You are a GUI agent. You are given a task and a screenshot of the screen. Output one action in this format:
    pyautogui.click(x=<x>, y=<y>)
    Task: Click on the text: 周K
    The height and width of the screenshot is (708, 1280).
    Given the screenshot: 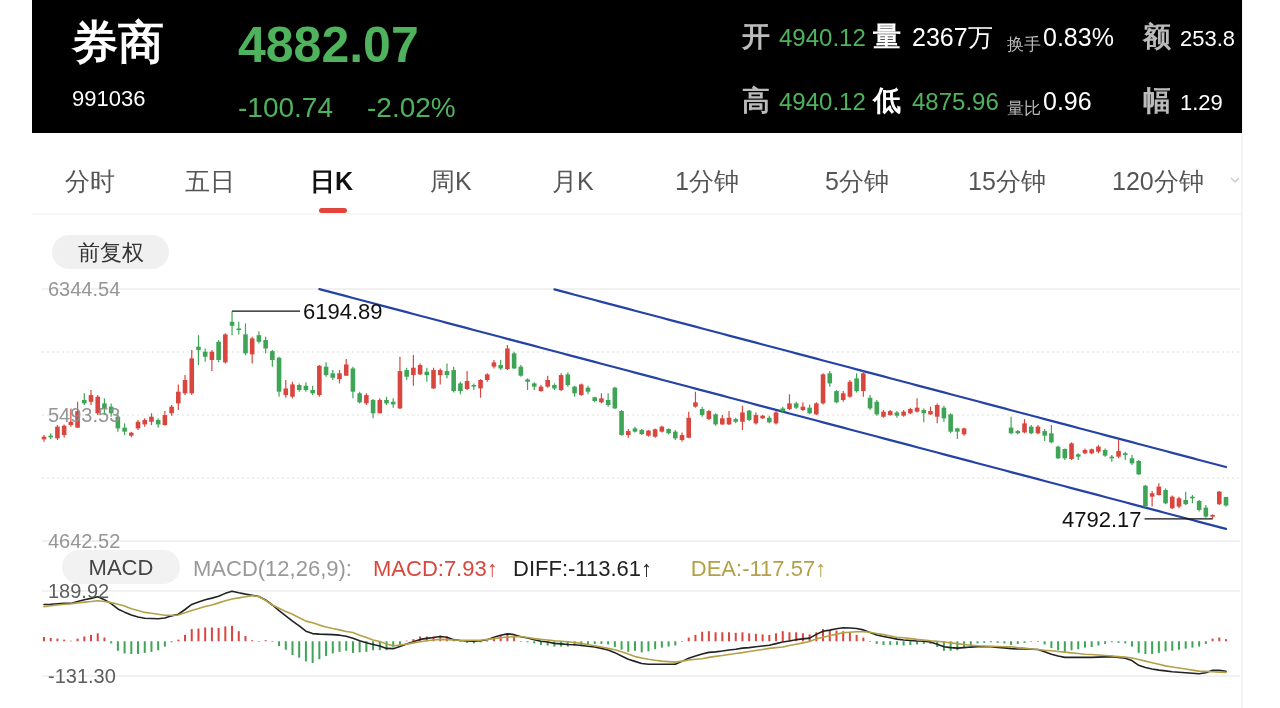 What is the action you would take?
    pyautogui.click(x=451, y=181)
    